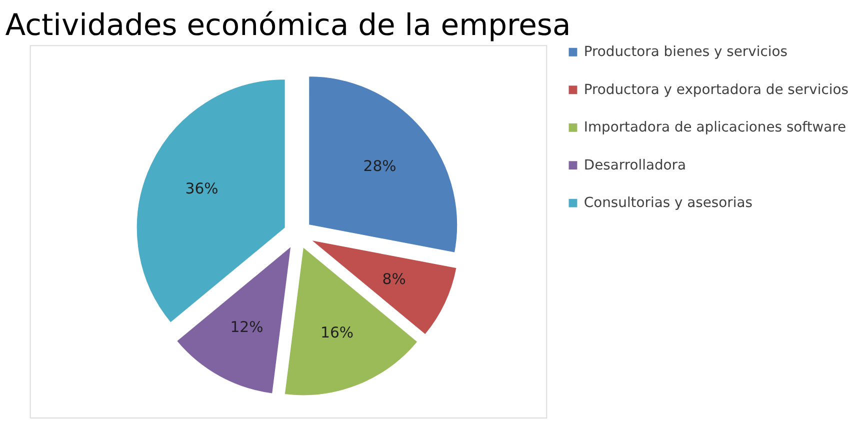 The image size is (854, 439). What do you see at coordinates (288, 26) in the screenshot?
I see `chart-title: Actividades económica de la empresa` at bounding box center [288, 26].